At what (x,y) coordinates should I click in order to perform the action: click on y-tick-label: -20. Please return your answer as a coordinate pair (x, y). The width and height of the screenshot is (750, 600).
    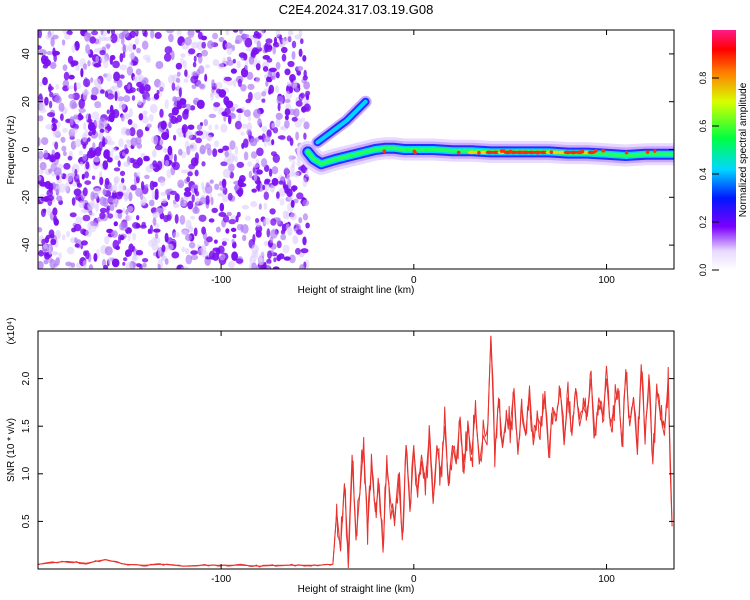
    Looking at the image, I should click on (26, 197).